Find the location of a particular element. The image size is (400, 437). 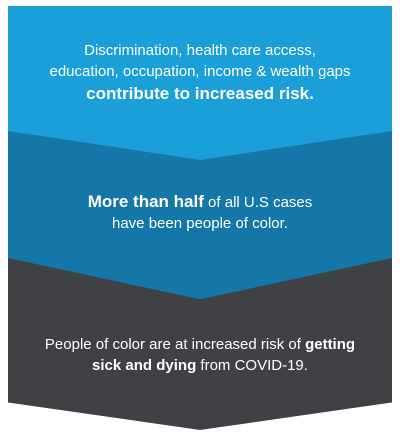

step-3-bold-getting: getting is located at coordinates (330, 344).